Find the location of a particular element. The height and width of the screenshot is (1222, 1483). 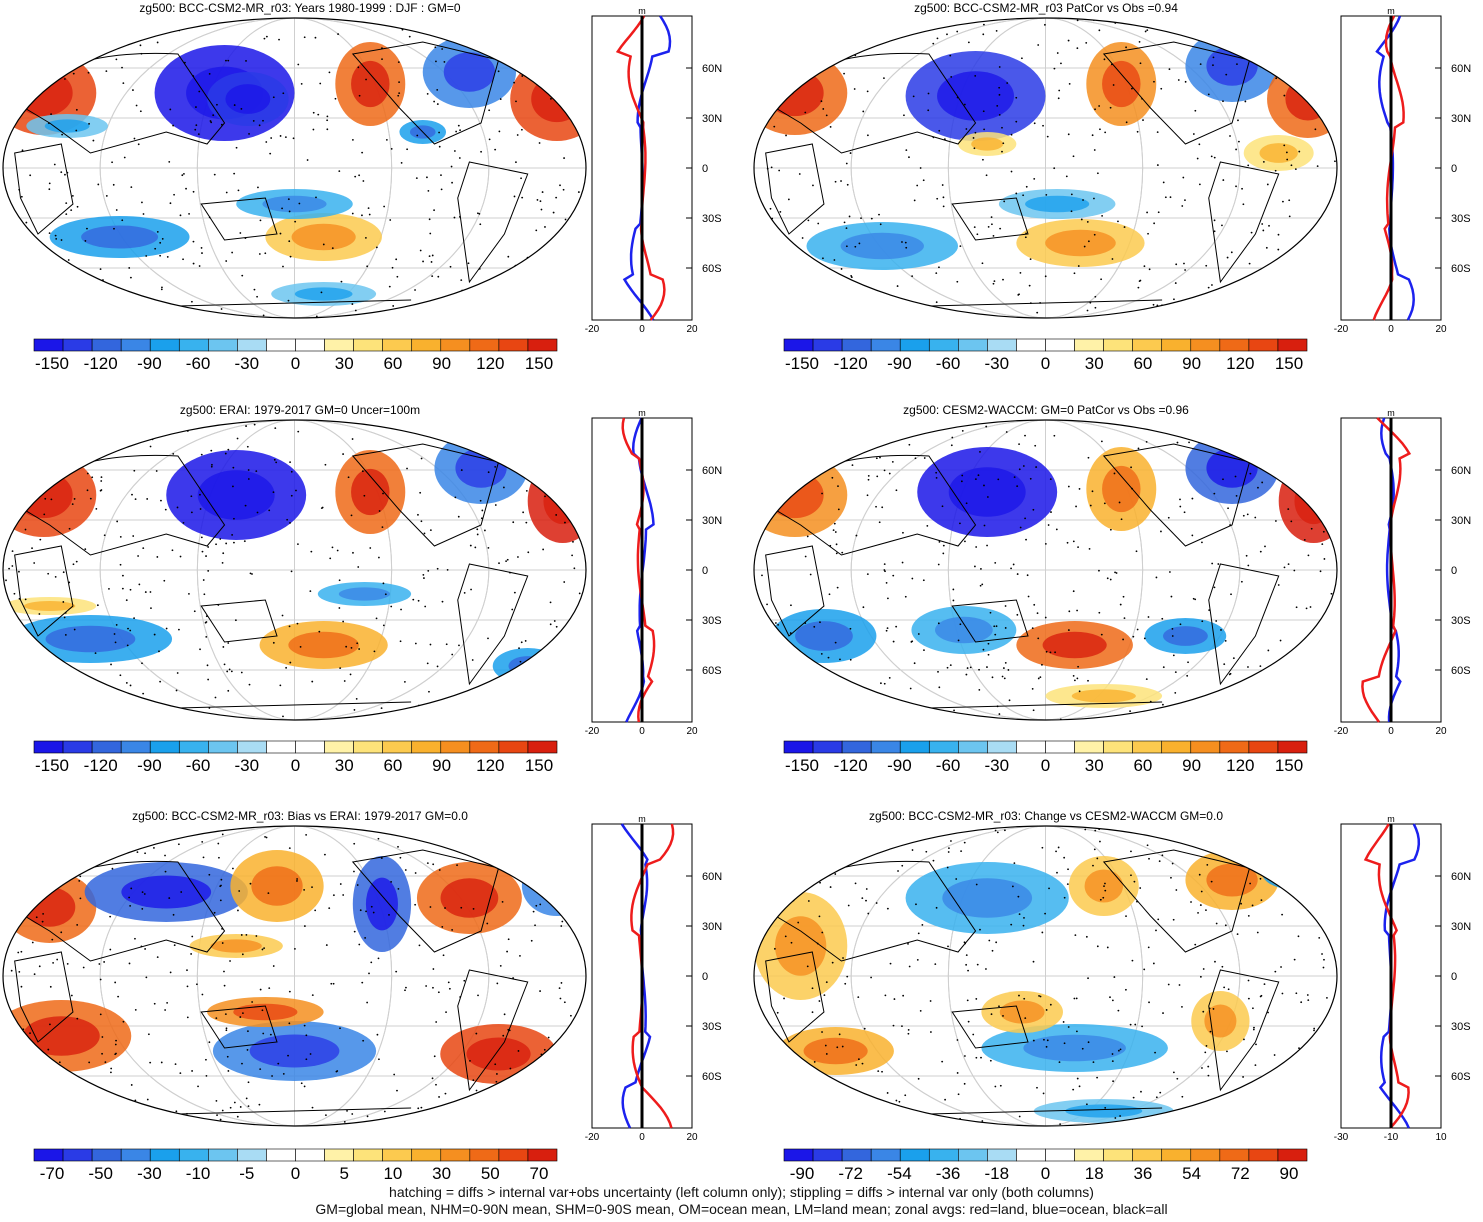

map-border is located at coordinates (294, 570).